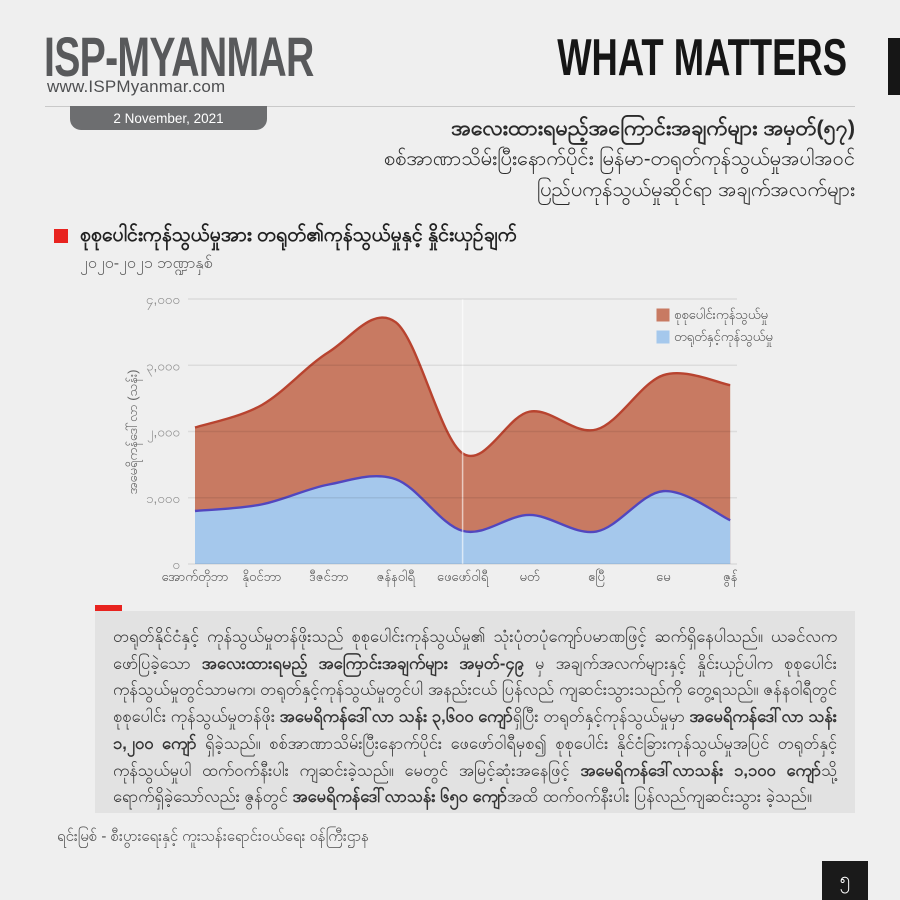 Image resolution: width=900 pixels, height=900 pixels. I want to click on issue-title-line3: ပြည်ပကုန်သွယ်မှုဆိုင်ရာ အချက်အလက်များ, so click(695, 190).